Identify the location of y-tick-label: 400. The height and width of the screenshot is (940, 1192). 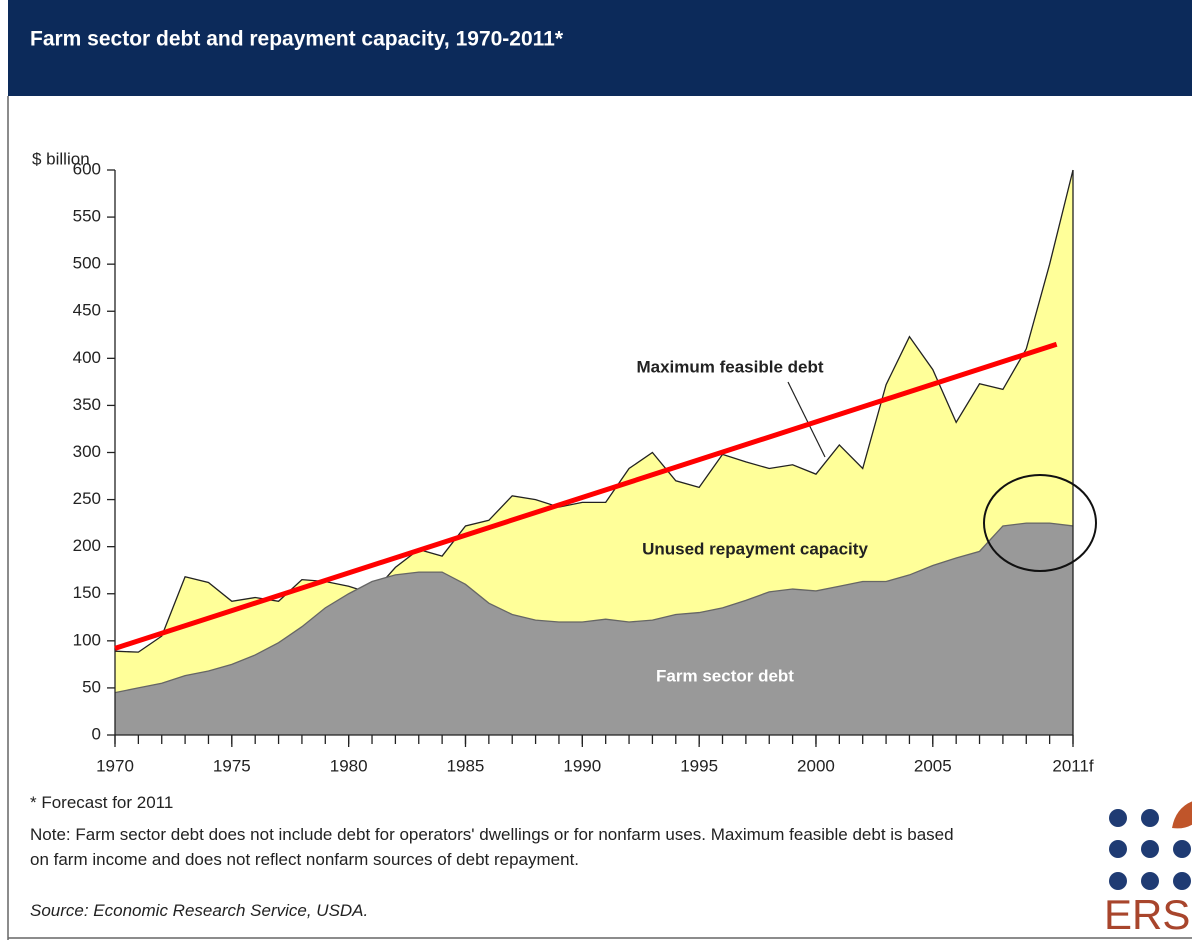
(87, 357).